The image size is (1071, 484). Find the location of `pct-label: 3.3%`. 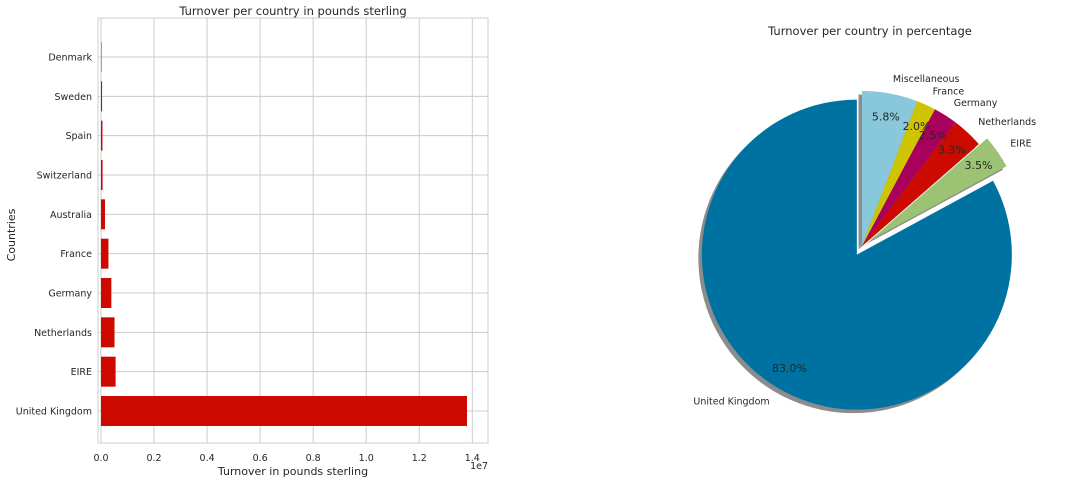

pct-label: 3.3% is located at coordinates (952, 150).